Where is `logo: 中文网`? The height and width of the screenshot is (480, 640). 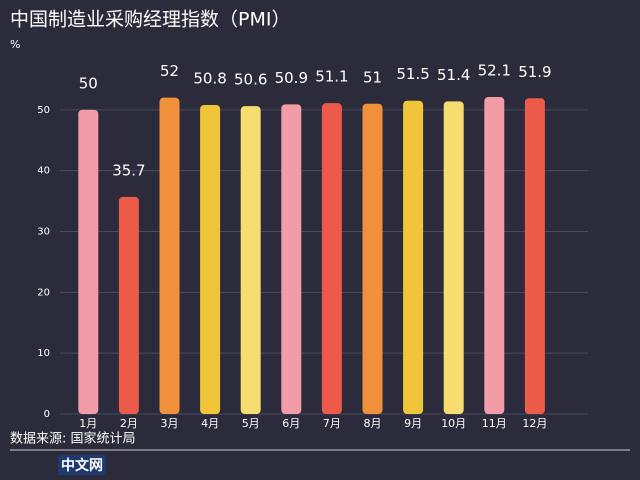
logo: 中文网 is located at coordinates (82, 465).